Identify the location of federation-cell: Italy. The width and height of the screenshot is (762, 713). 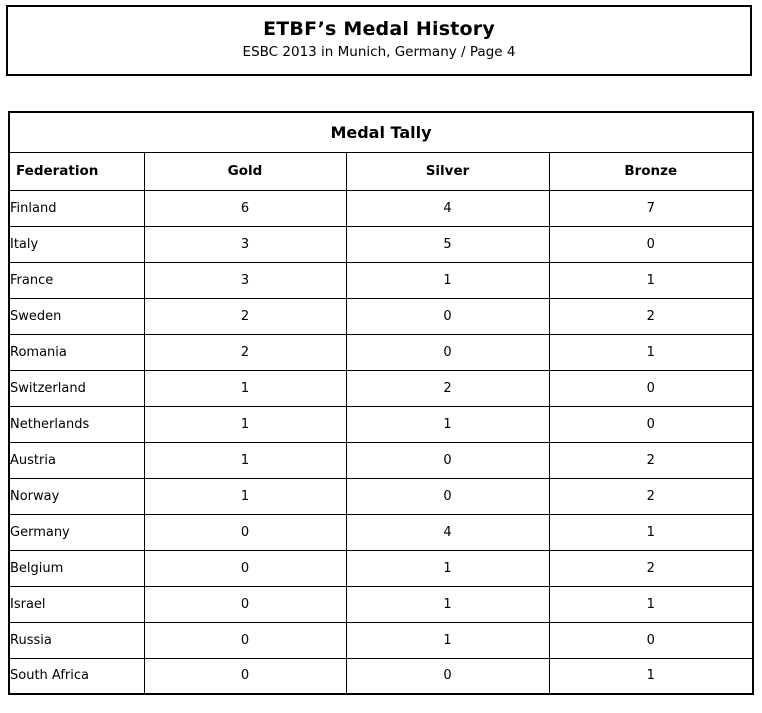
(76, 244).